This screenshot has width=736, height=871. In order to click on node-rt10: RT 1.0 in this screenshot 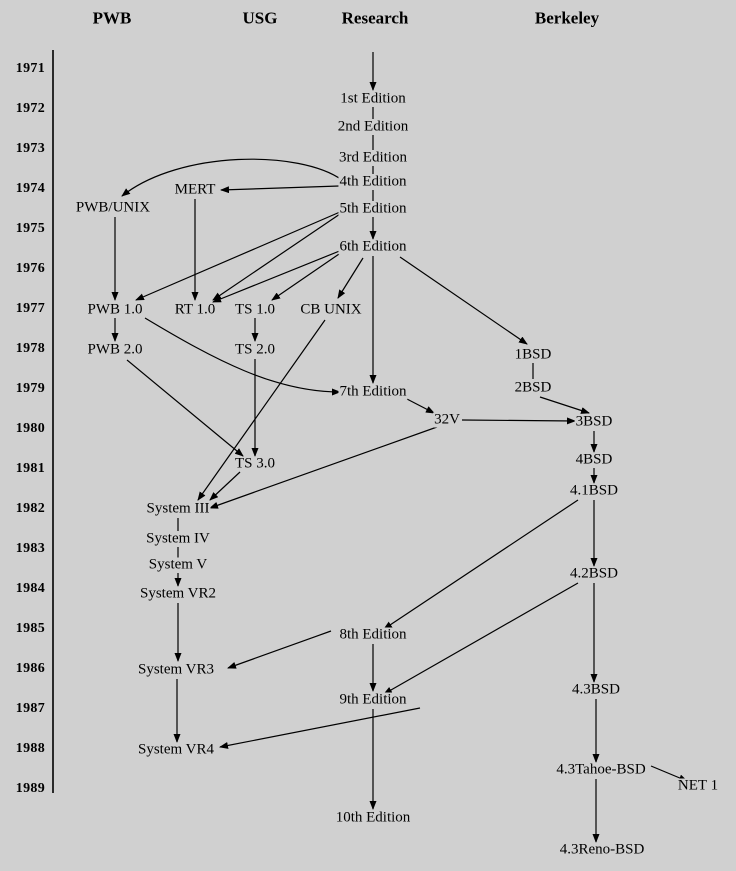, I will do `click(195, 309)`.